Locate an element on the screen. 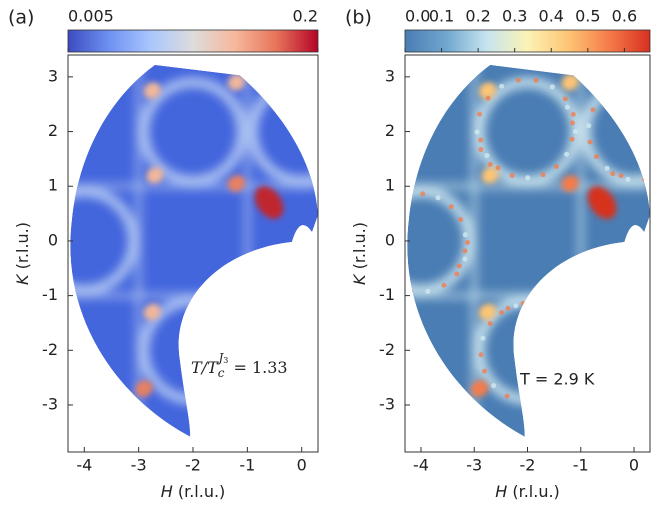  y-tick-label: 2 is located at coordinates (53, 130).